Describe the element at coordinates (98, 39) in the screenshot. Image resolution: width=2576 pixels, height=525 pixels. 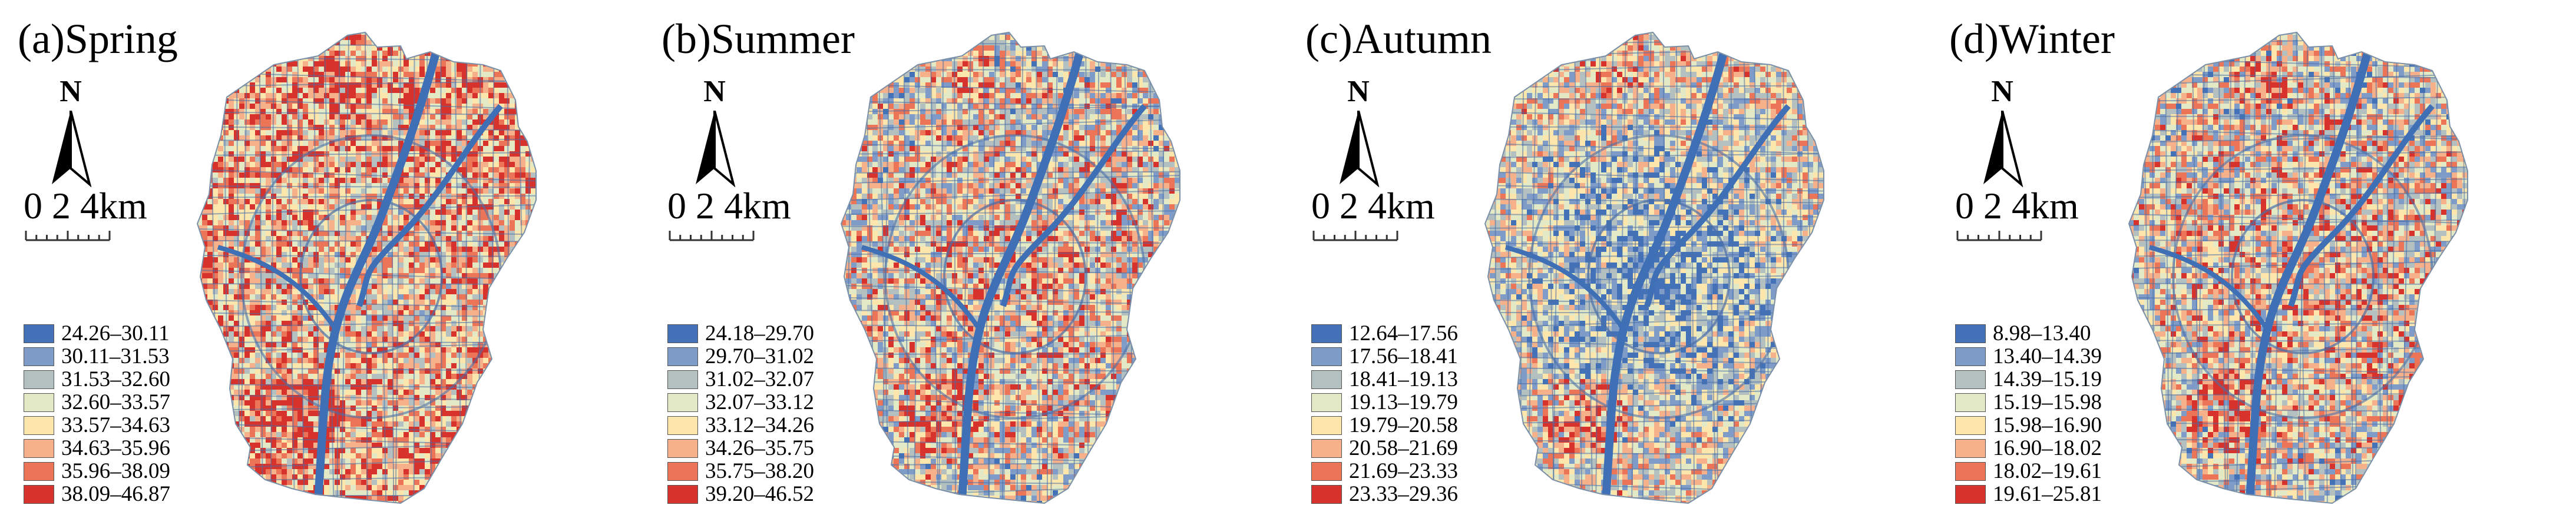
I see `panel-title: (a)Spring` at that location.